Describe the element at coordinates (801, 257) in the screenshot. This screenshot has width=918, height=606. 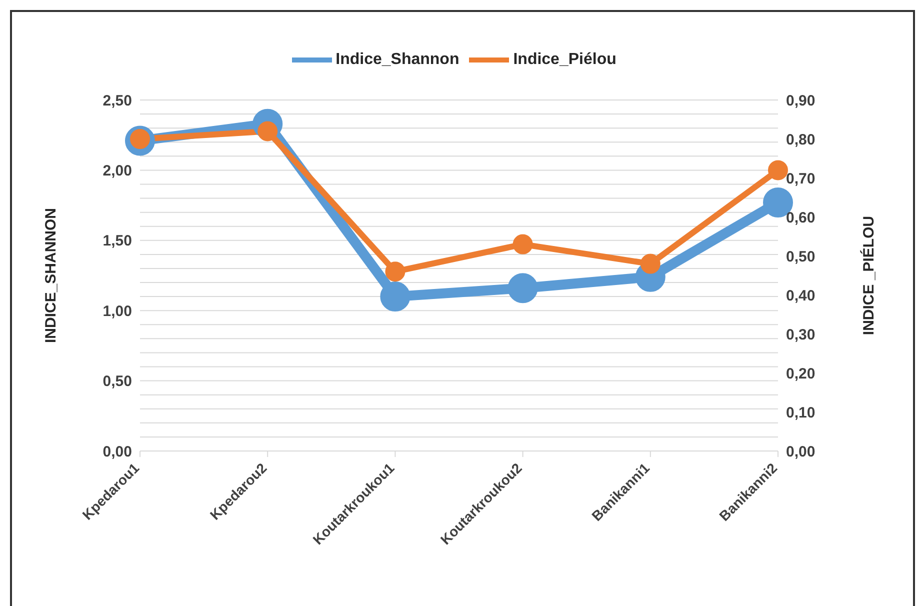
I see `y2-tick-label: 0,50` at that location.